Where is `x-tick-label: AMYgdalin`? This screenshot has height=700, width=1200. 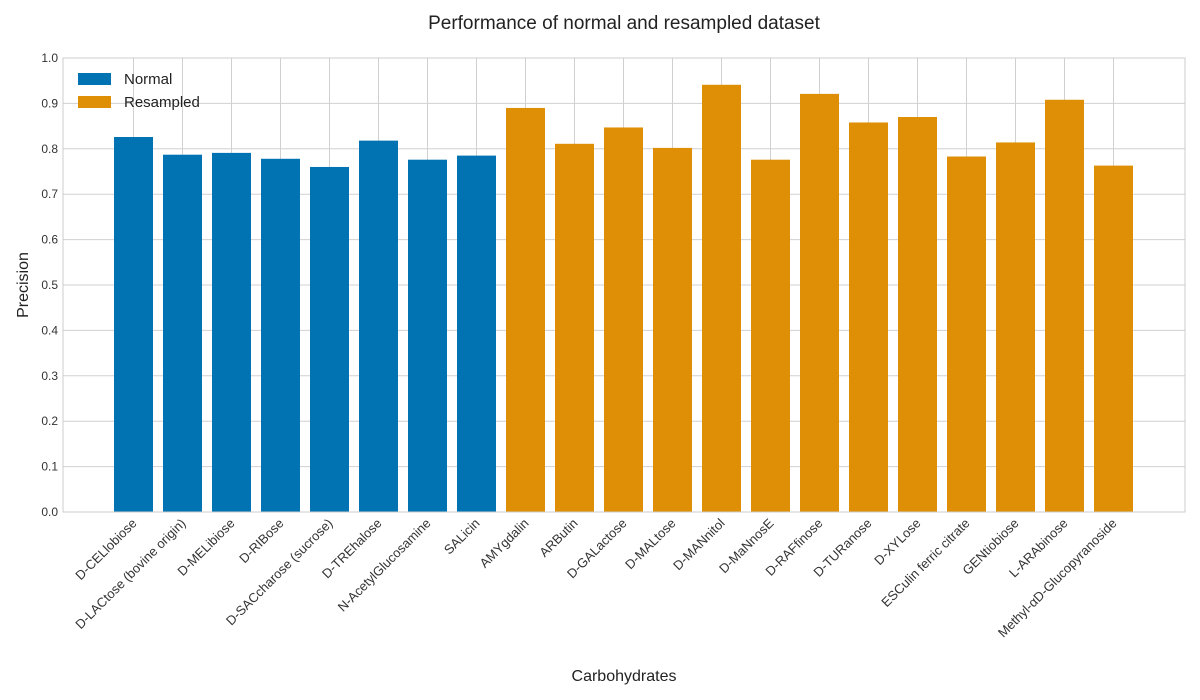
x-tick-label: AMYgdalin is located at coordinates (504, 543).